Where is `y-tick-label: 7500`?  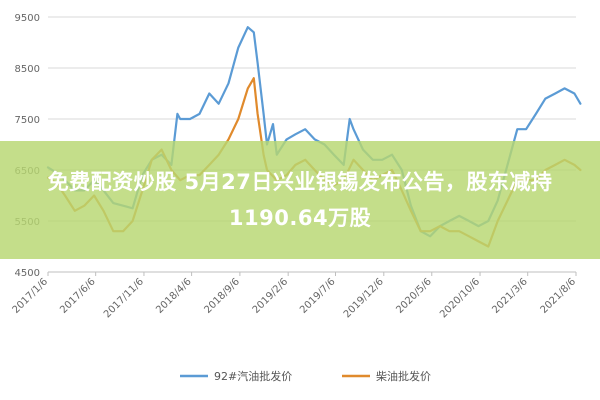 y-tick-label: 7500 is located at coordinates (27, 120).